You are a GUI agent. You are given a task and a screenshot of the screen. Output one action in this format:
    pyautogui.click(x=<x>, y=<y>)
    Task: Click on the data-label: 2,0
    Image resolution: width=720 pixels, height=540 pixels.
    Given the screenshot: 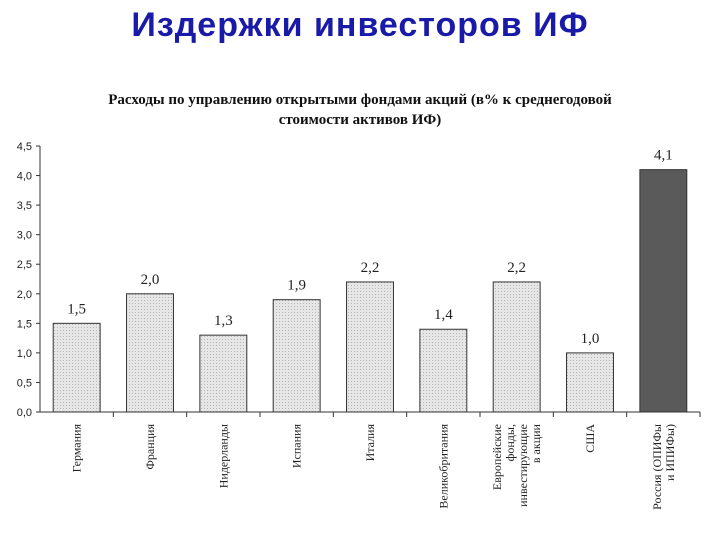 What is the action you would take?
    pyautogui.click(x=150, y=280)
    